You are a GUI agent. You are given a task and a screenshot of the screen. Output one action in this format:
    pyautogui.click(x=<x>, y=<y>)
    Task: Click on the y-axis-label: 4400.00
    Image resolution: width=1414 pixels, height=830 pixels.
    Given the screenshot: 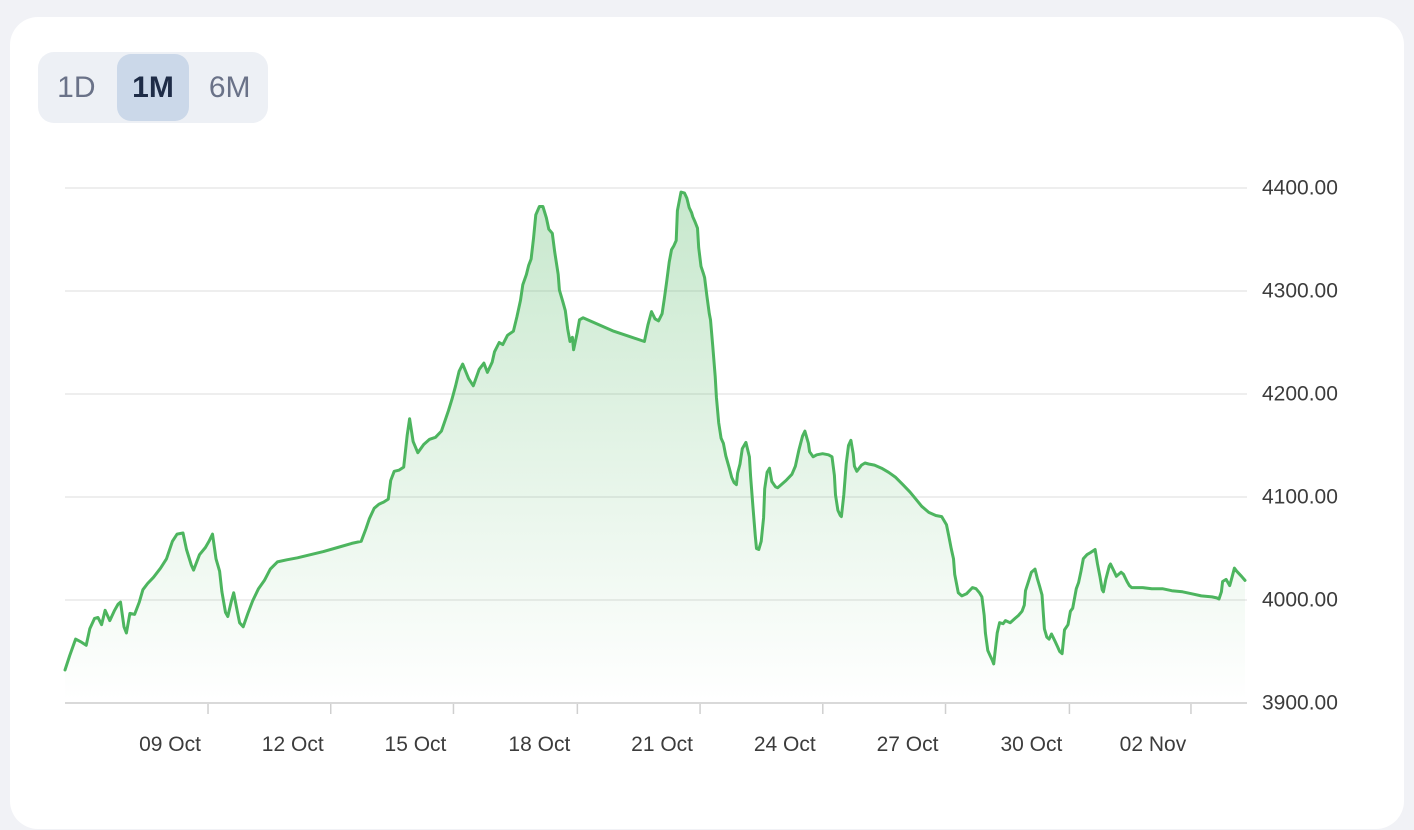 What is the action you would take?
    pyautogui.click(x=1300, y=188)
    